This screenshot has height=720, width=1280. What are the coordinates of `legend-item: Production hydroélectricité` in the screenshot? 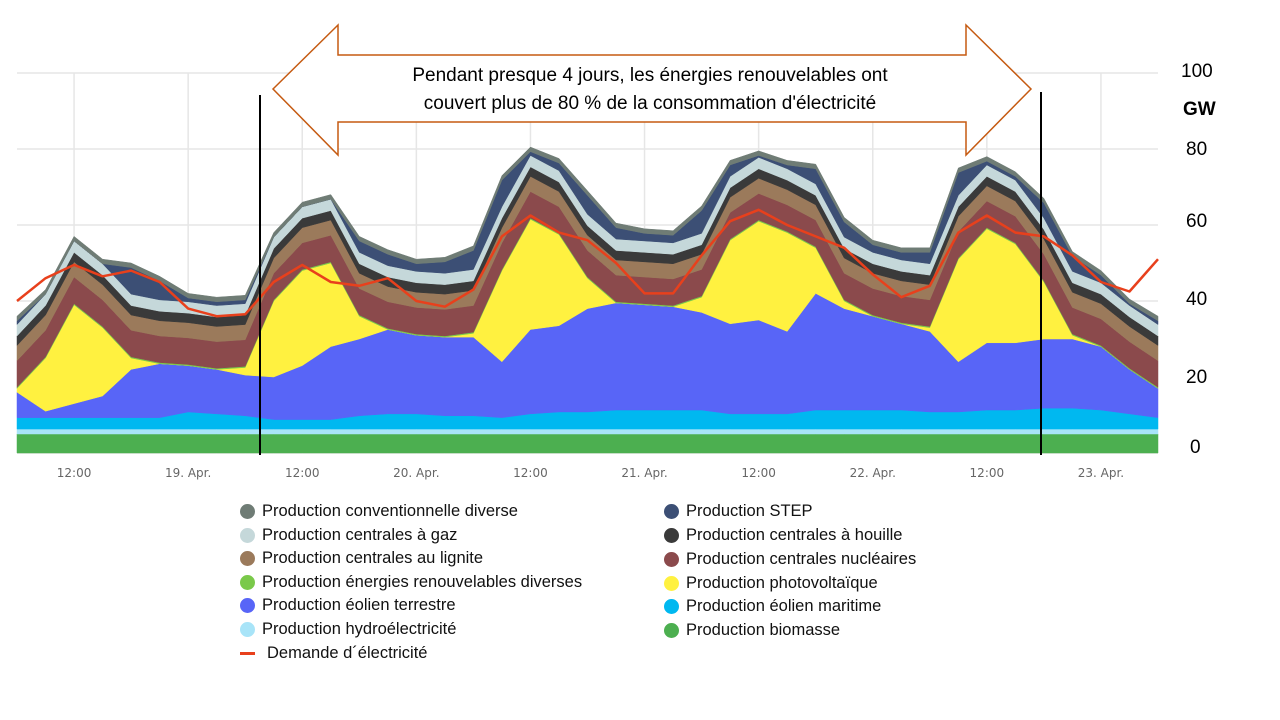 It's located at (348, 629).